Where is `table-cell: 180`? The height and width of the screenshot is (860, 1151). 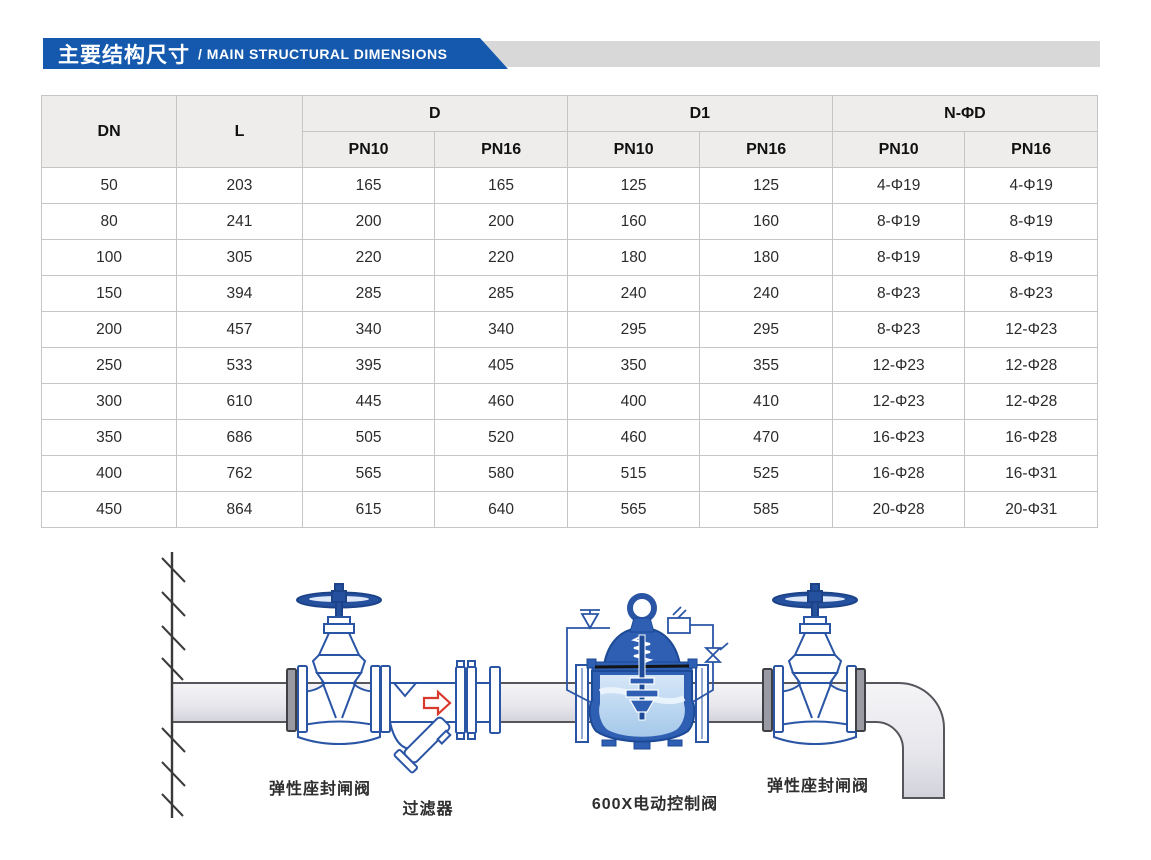 table-cell: 180 is located at coordinates (766, 257).